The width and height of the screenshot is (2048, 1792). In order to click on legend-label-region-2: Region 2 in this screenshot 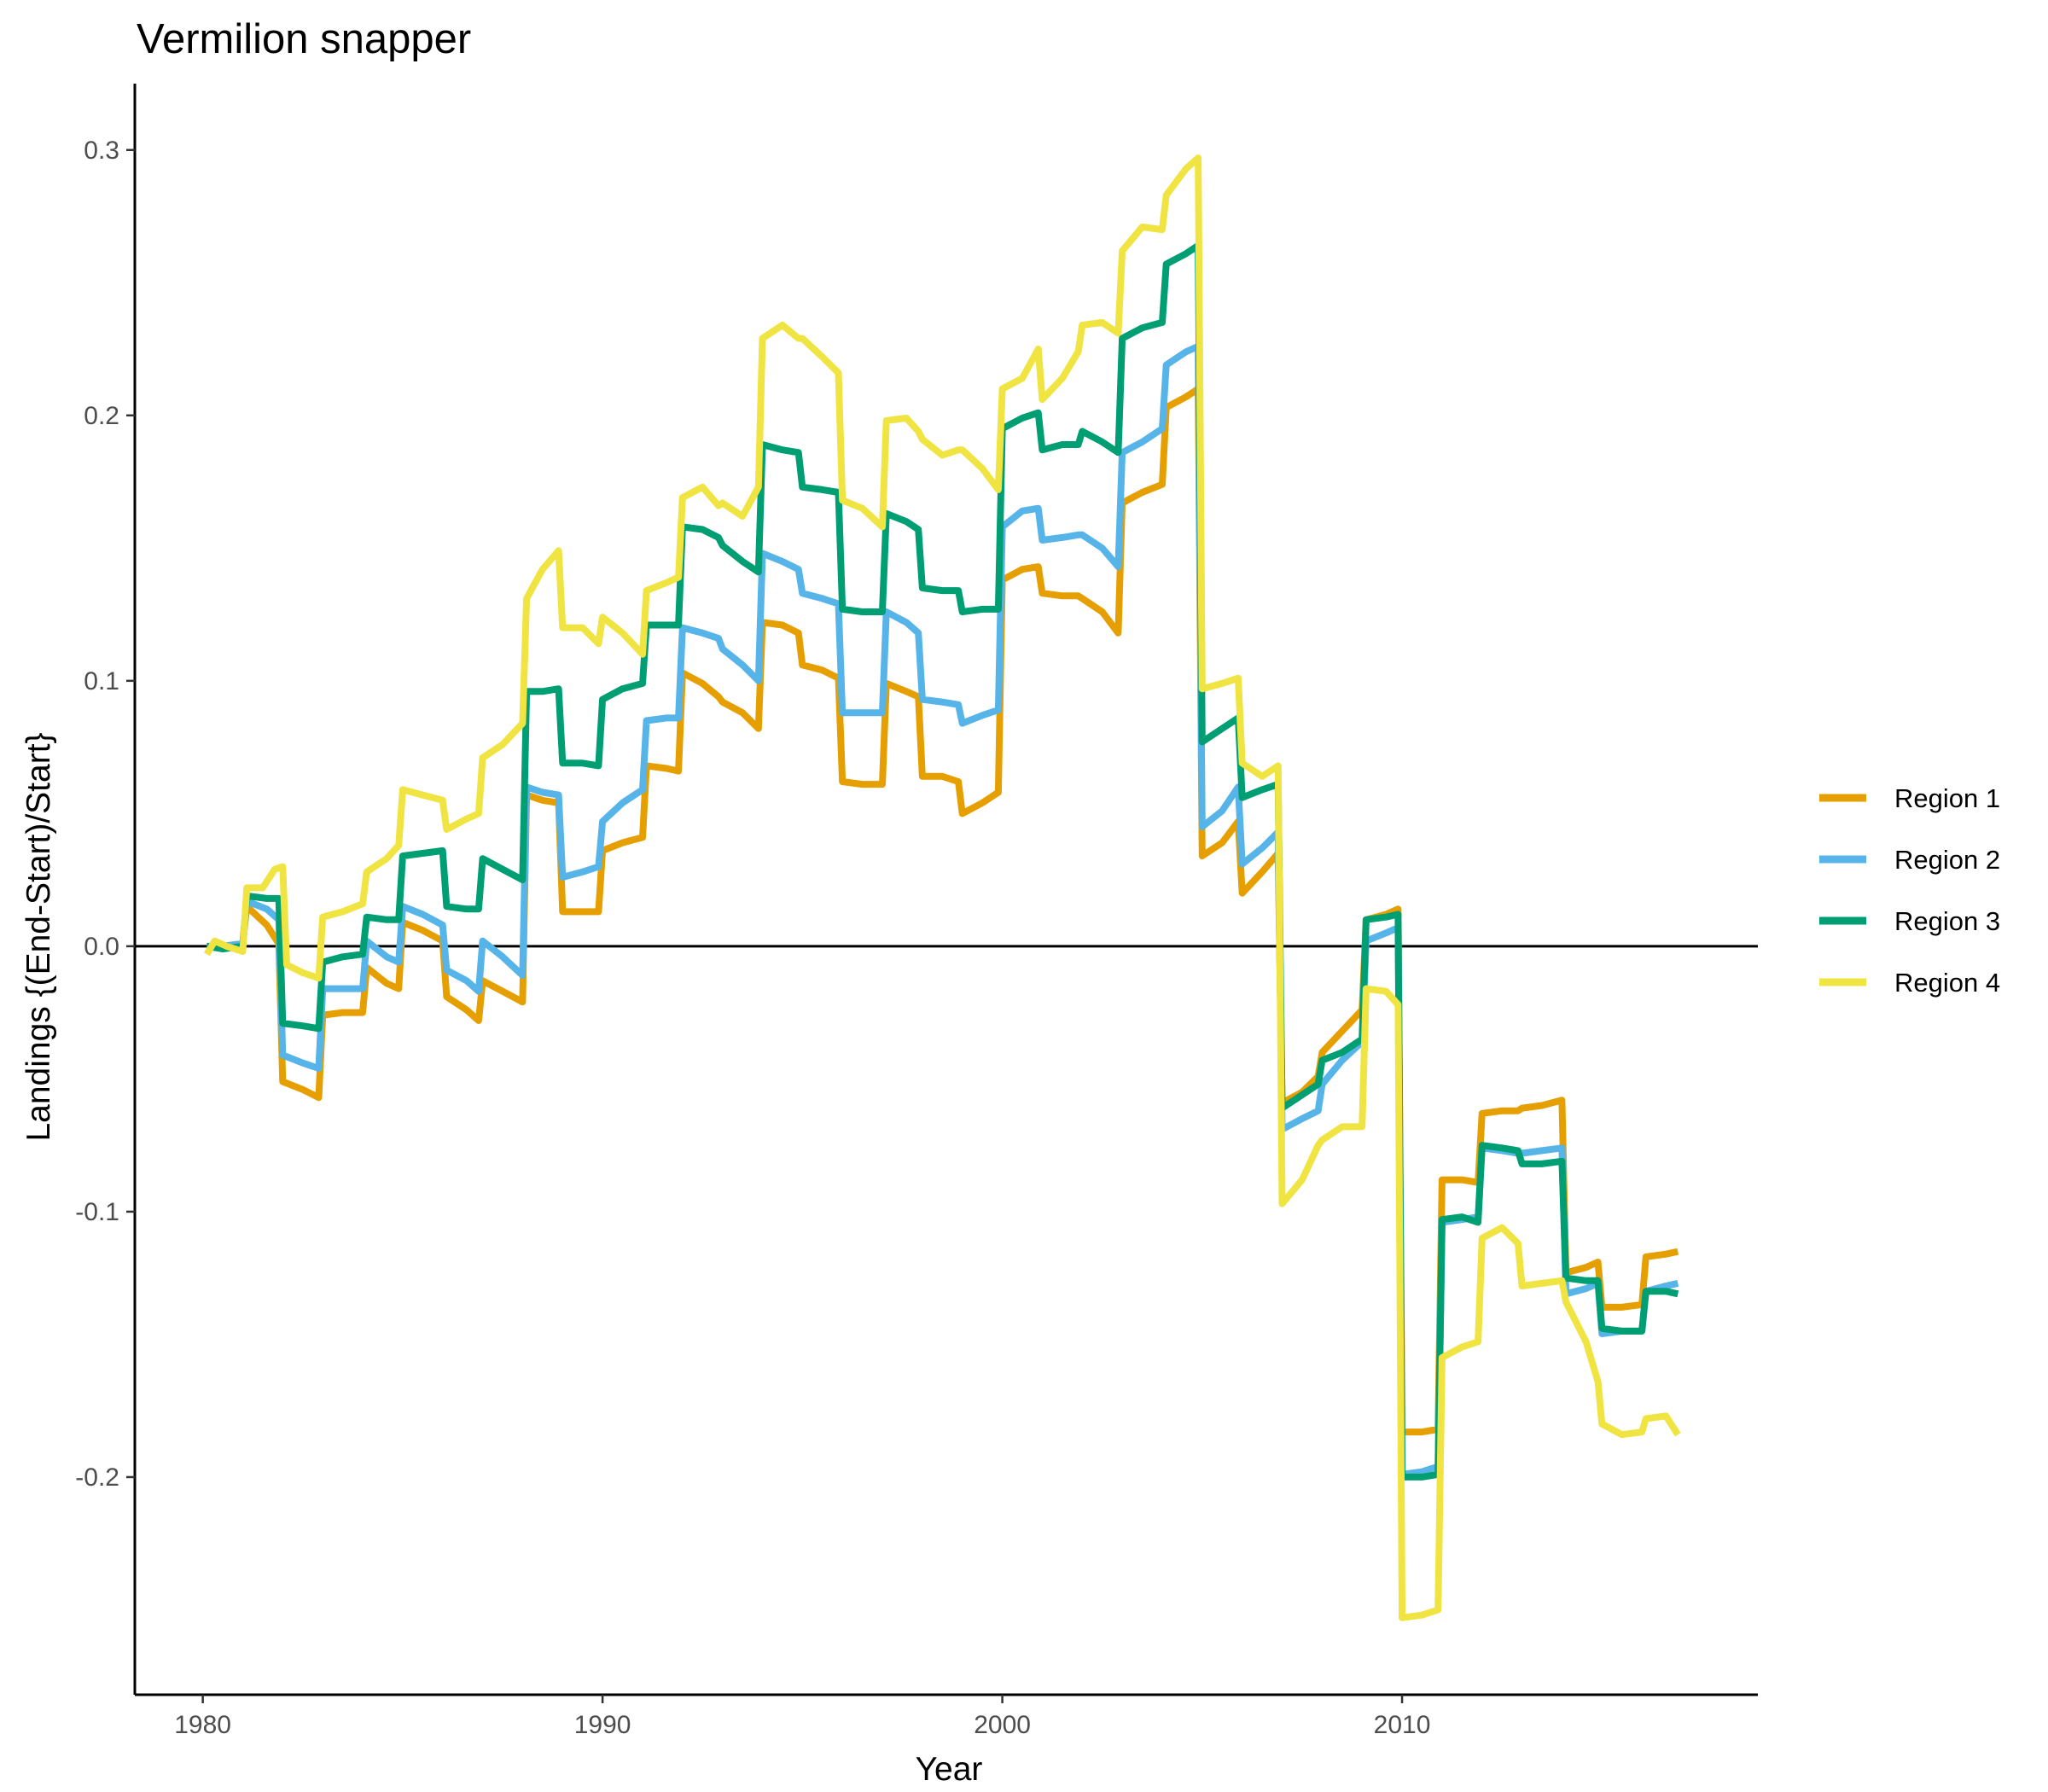, I will do `click(1947, 860)`.